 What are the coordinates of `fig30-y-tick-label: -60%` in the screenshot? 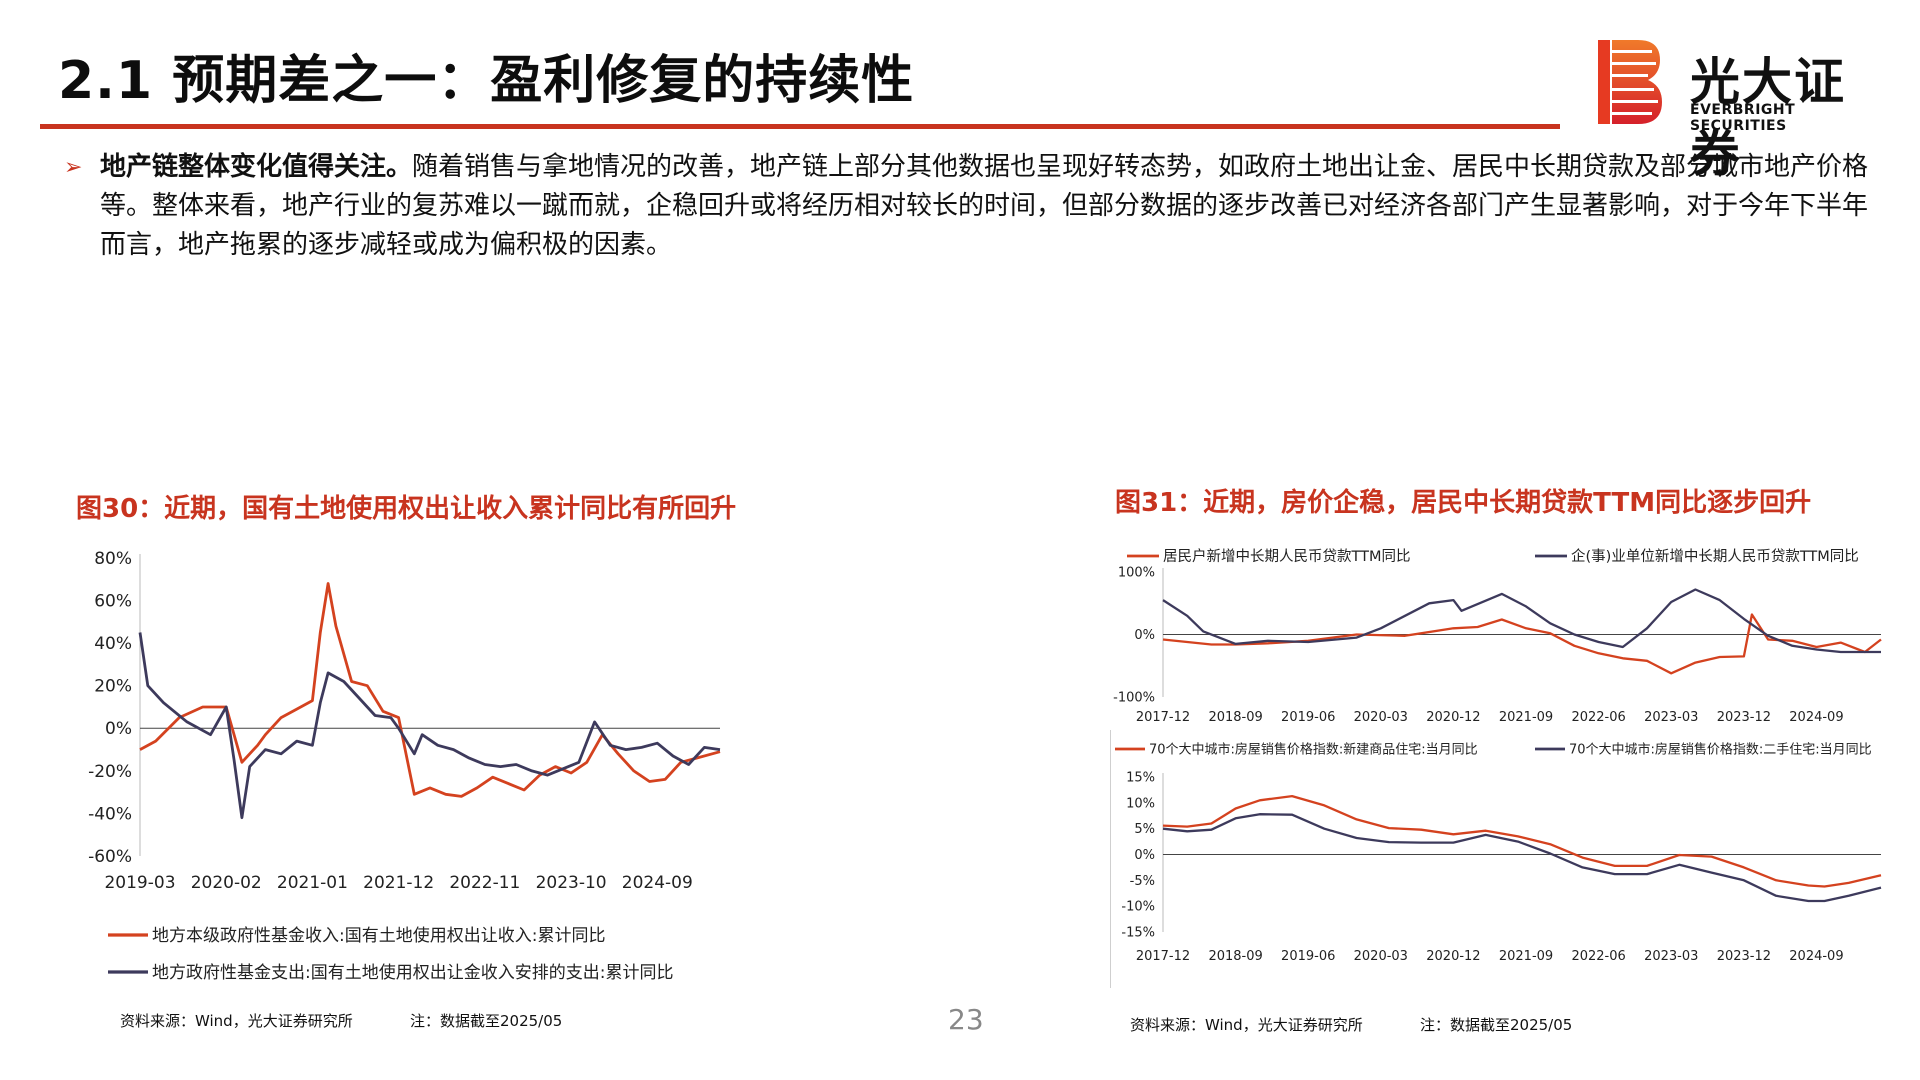 It's located at (110, 857).